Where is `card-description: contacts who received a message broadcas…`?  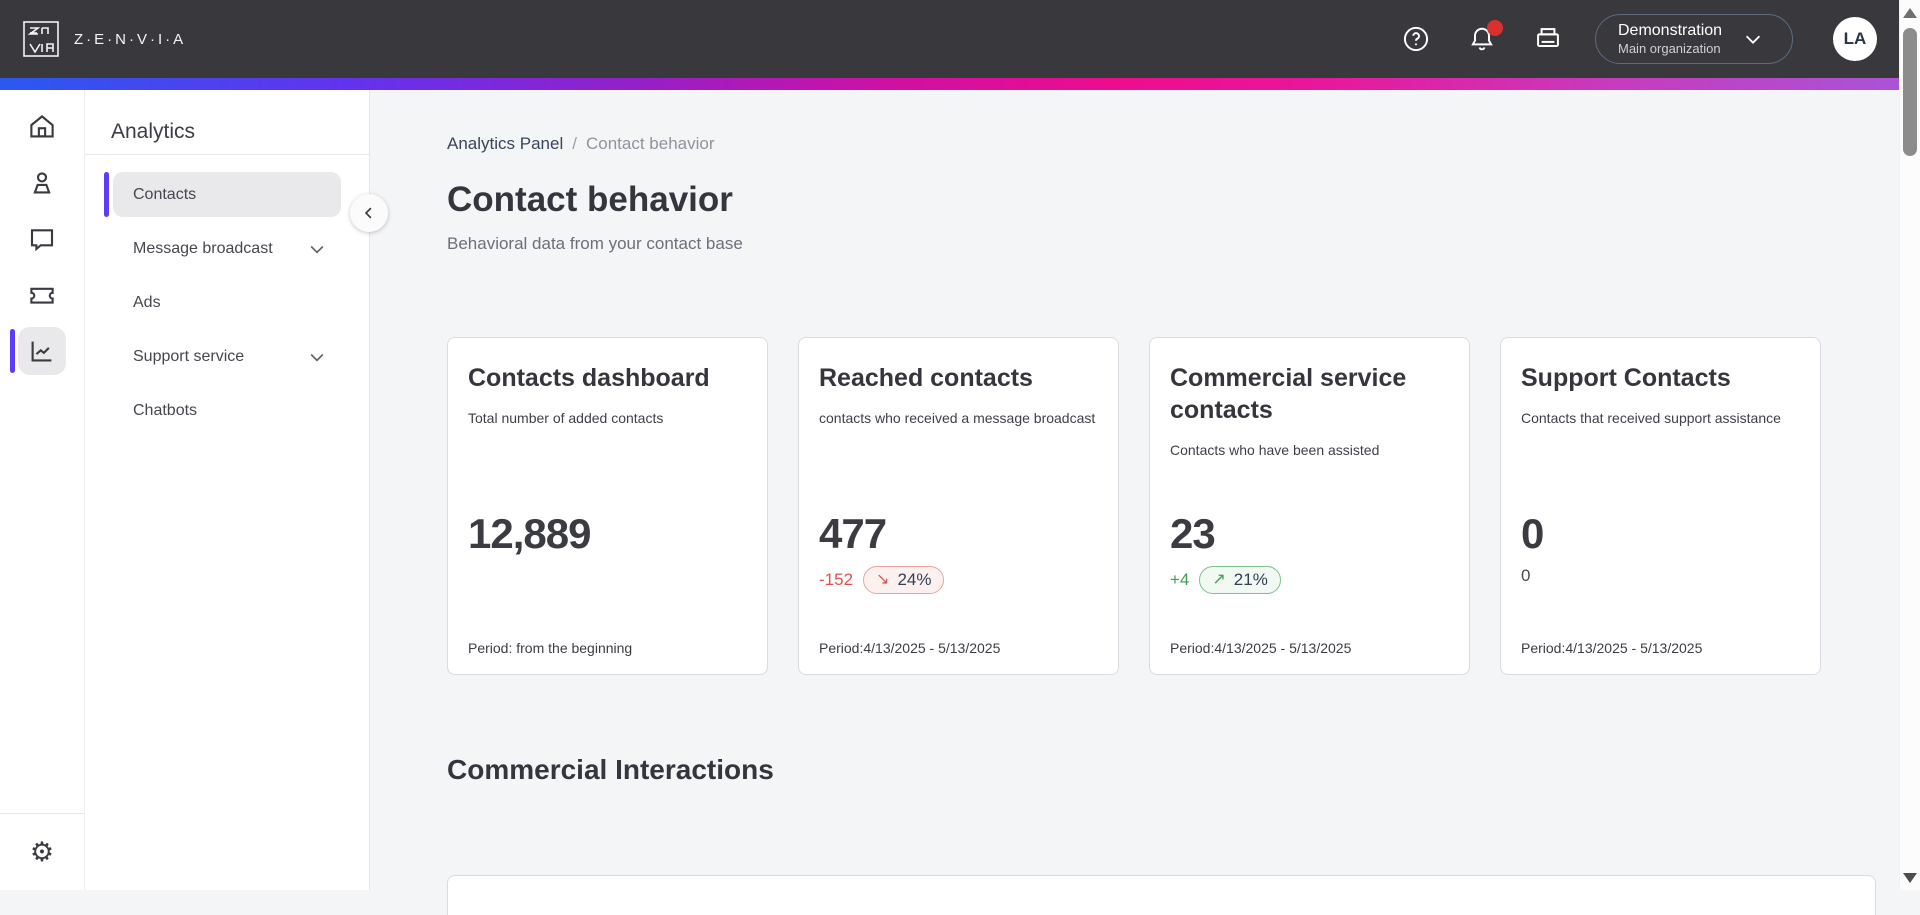 card-description: contacts who received a message broadcas… is located at coordinates (957, 418).